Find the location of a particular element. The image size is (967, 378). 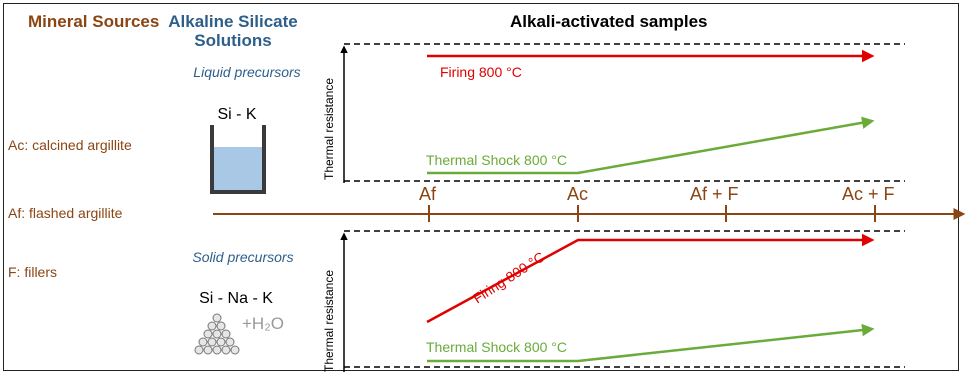

mineral-sources-title: Mineral Sources is located at coordinates (94, 21).